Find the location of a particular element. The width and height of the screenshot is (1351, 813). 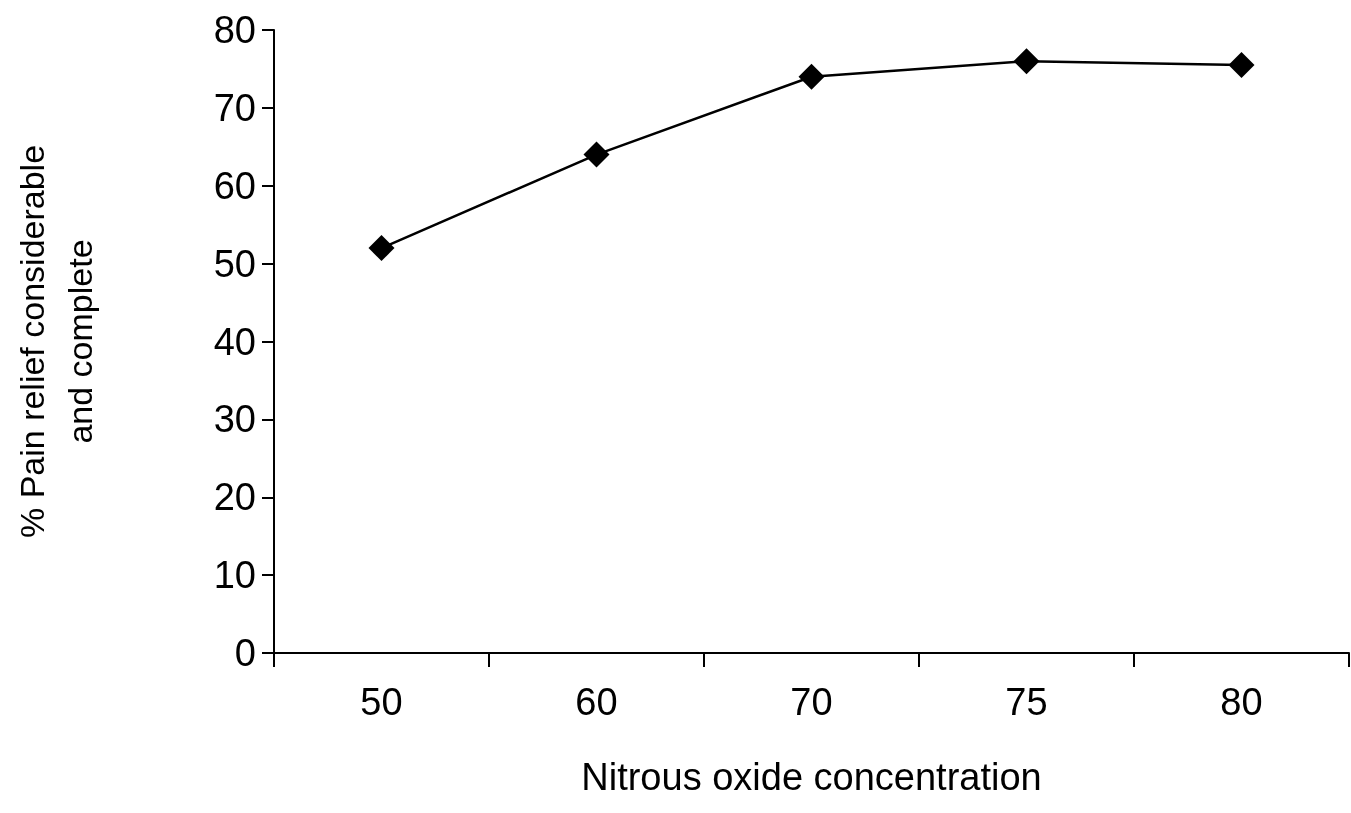

x-tick-label: 80 is located at coordinates (1241, 702).